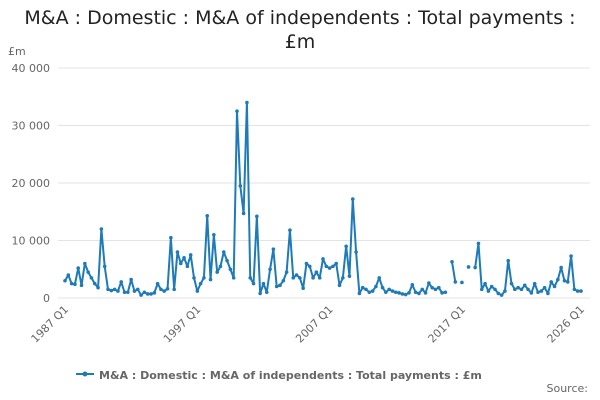  Describe the element at coordinates (447, 324) in the screenshot. I see `x-tick-label: 2017 Q1` at that location.